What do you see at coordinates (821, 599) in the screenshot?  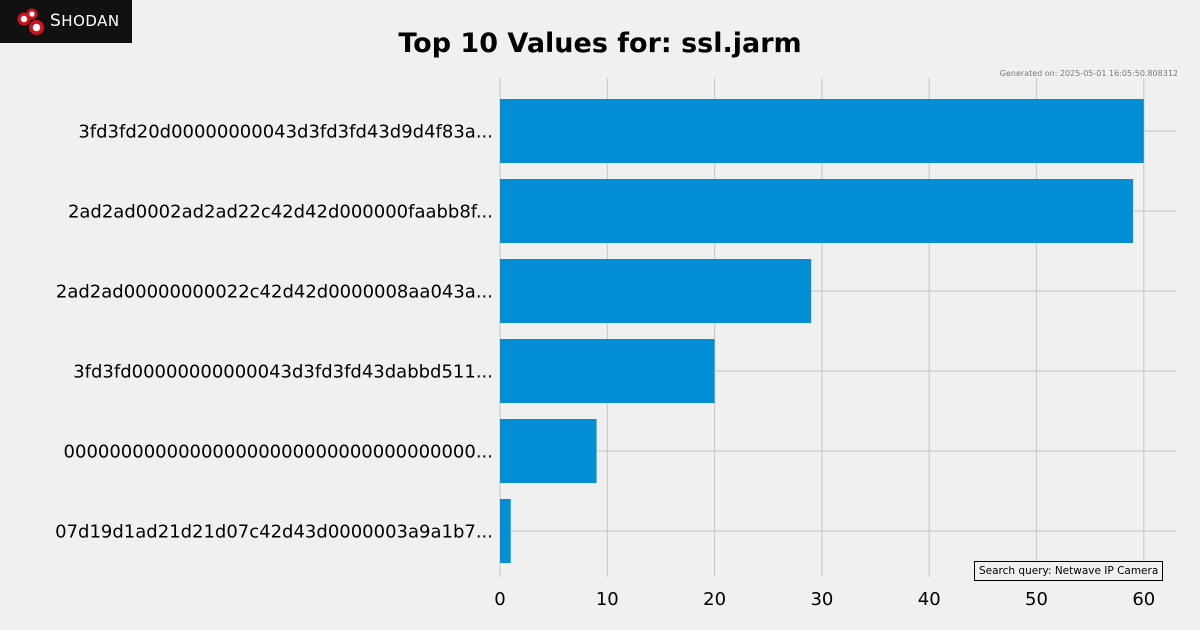 I see `x-tick-label: 30` at bounding box center [821, 599].